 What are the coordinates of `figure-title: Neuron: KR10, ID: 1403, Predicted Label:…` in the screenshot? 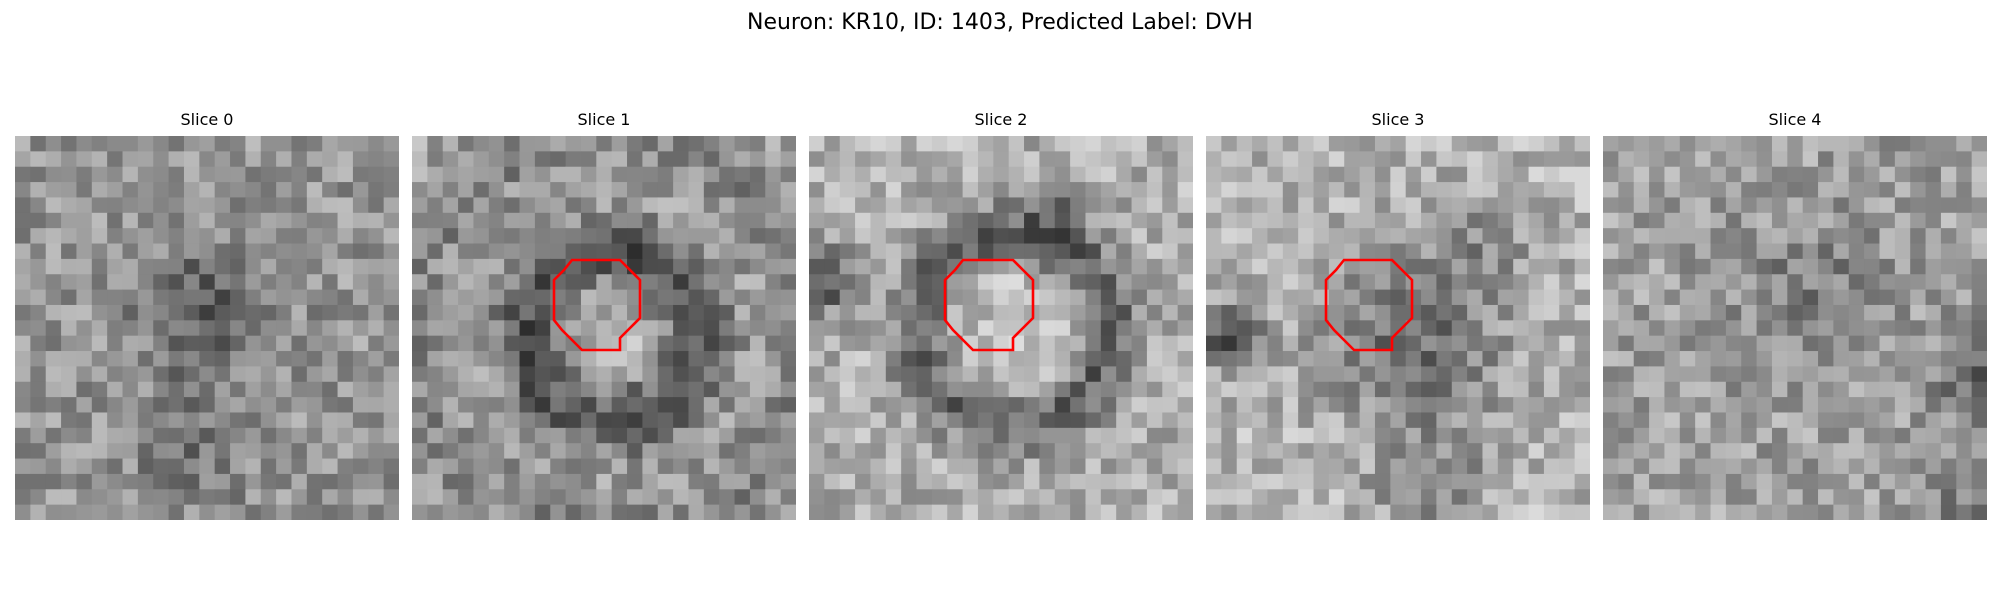 It's located at (1000, 22).